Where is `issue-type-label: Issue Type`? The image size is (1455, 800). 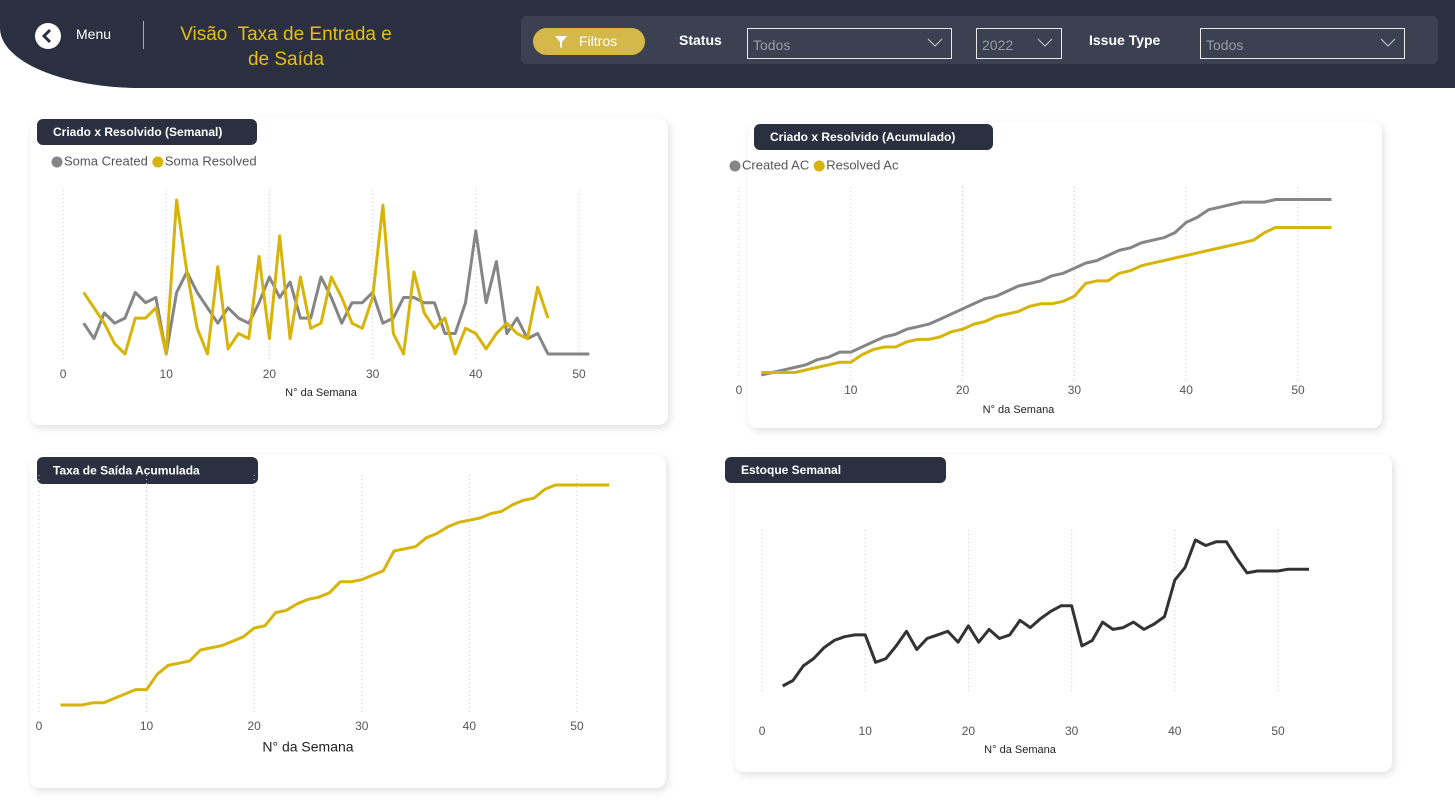 issue-type-label: Issue Type is located at coordinates (1125, 40).